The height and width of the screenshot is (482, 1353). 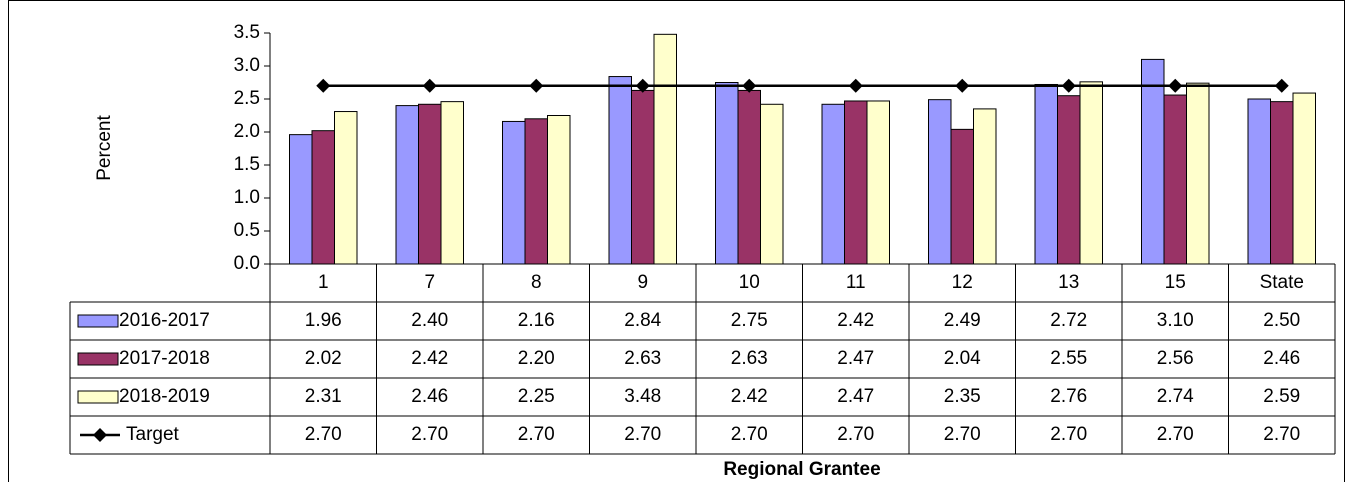 I want to click on x-tick-label: 9, so click(x=642, y=282).